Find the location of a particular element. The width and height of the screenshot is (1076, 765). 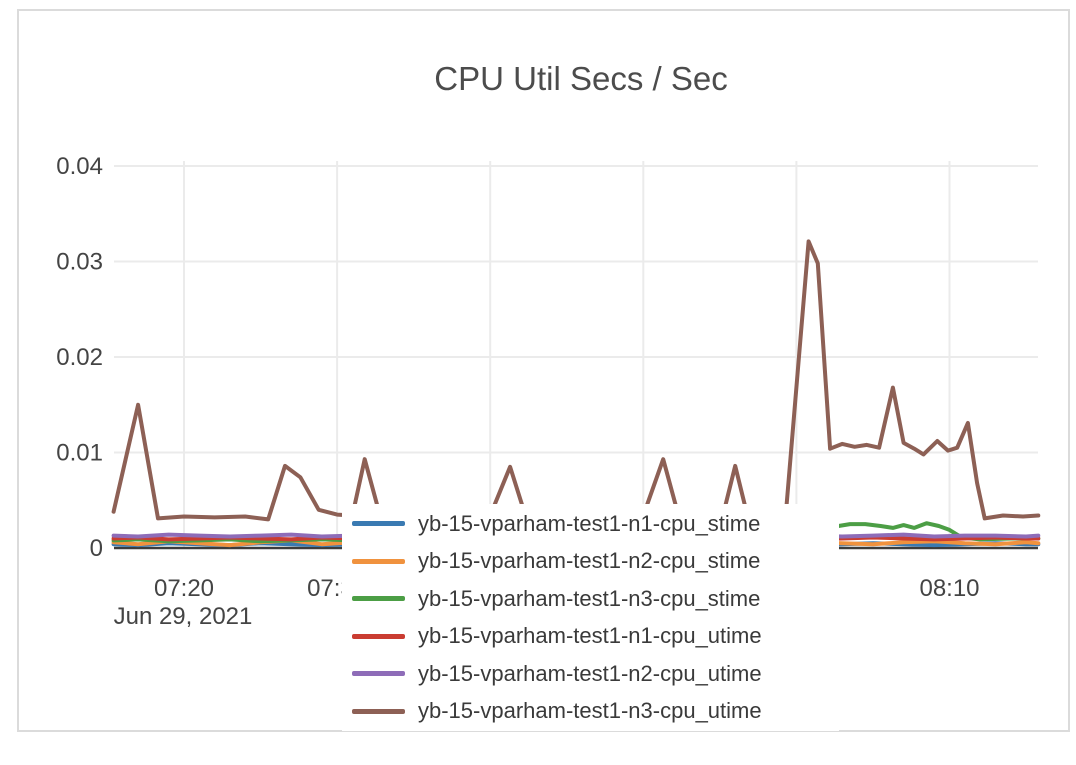

legend-label: yb-15-vparham-test1-n2-cpu_stime is located at coordinates (589, 561).